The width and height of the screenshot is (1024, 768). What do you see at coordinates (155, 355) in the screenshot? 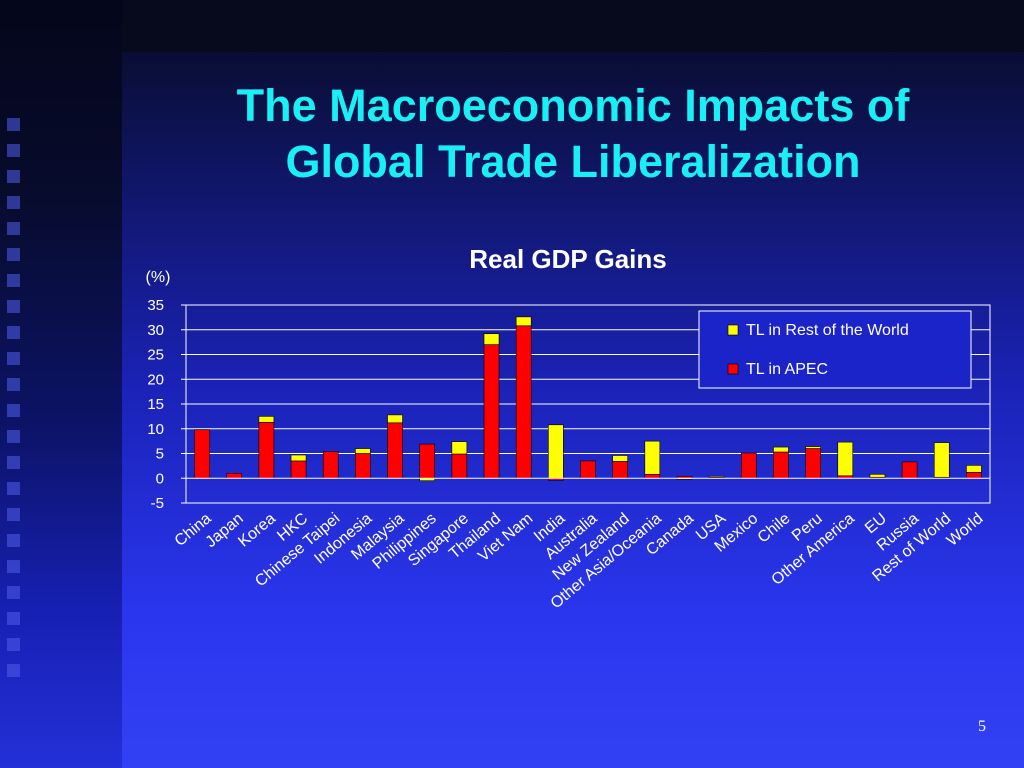
I see `y-tick-label: 25` at bounding box center [155, 355].